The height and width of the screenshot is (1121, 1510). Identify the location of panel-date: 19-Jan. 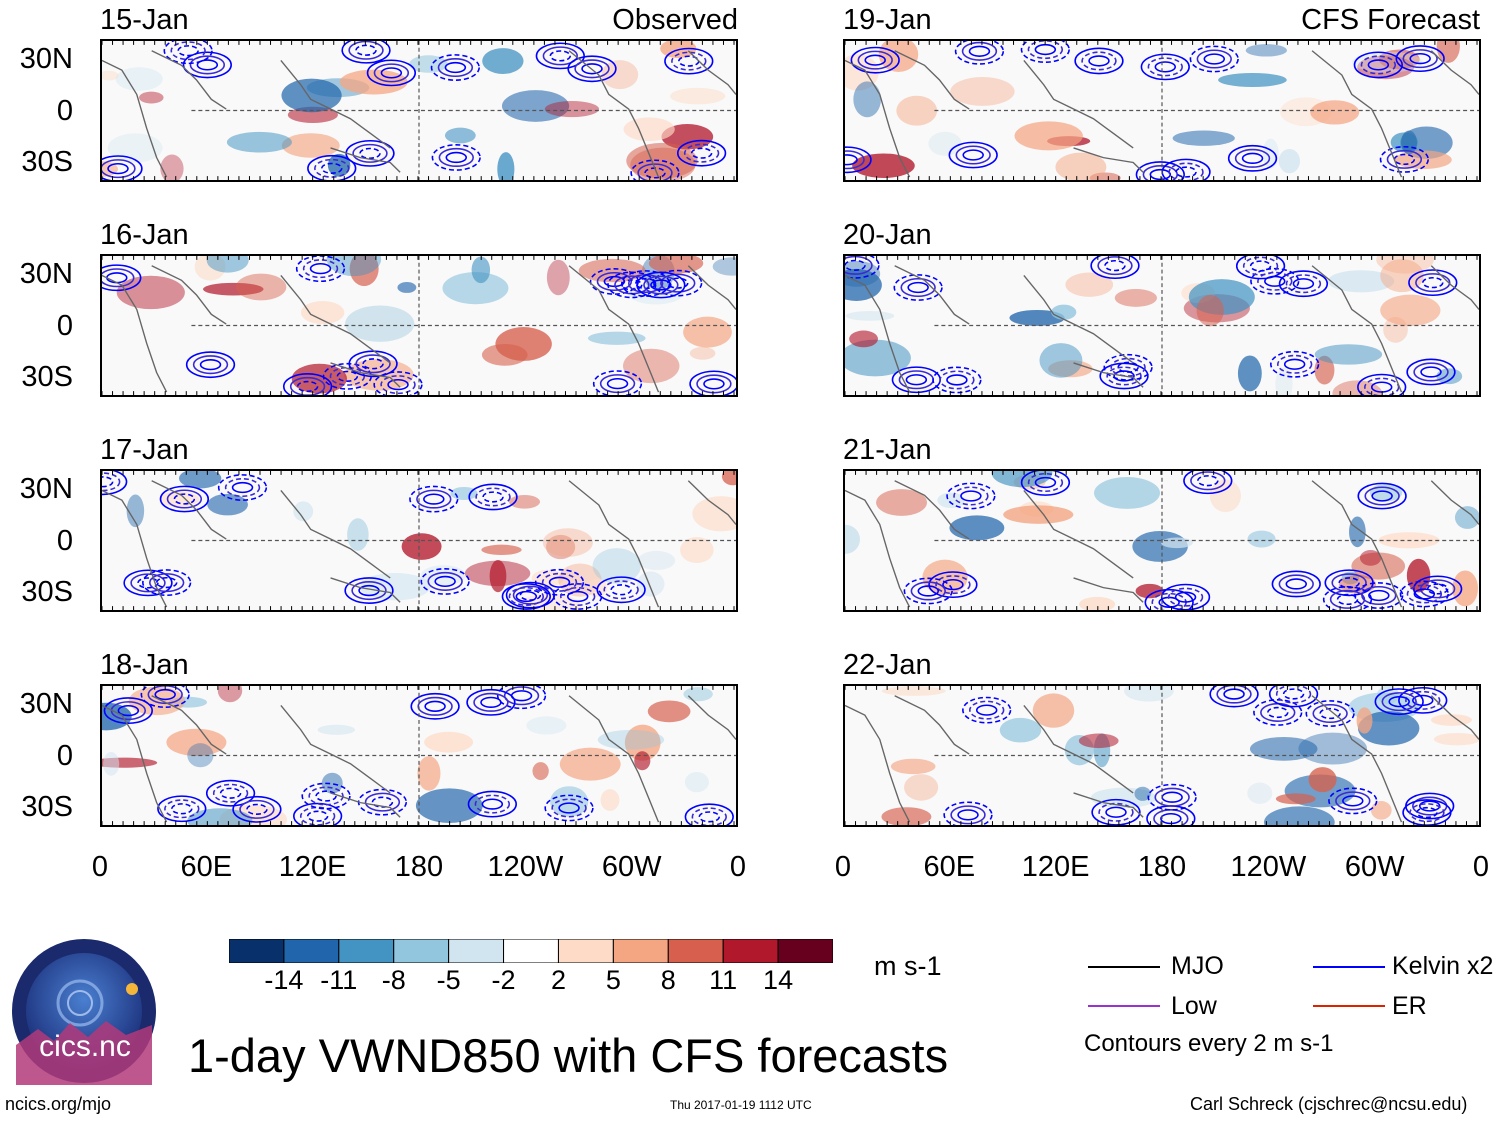
(887, 20).